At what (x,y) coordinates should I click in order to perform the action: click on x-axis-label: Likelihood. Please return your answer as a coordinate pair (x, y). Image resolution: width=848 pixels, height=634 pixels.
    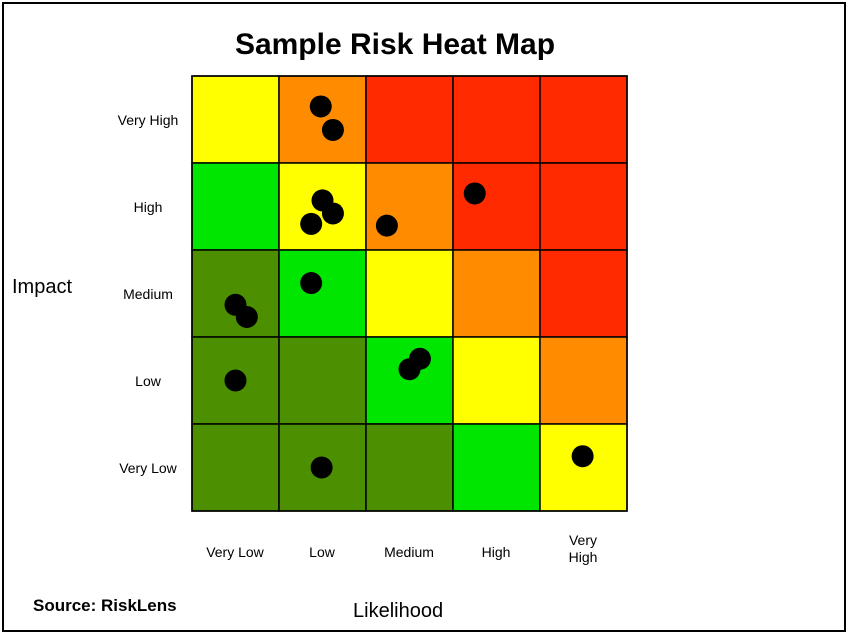
    Looking at the image, I should click on (398, 611).